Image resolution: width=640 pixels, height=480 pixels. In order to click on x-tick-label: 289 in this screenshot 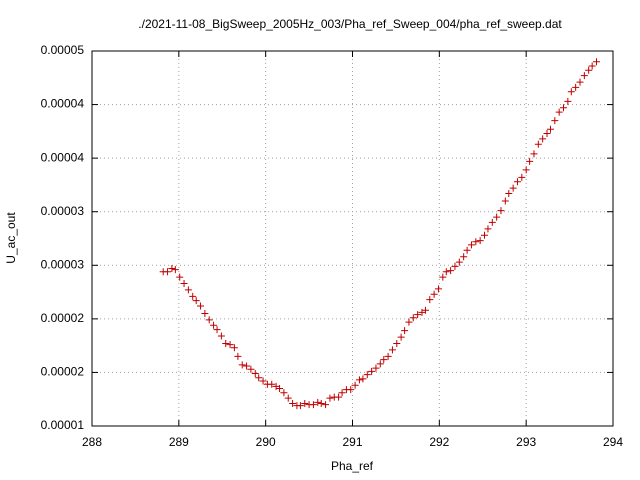, I will do `click(179, 442)`.